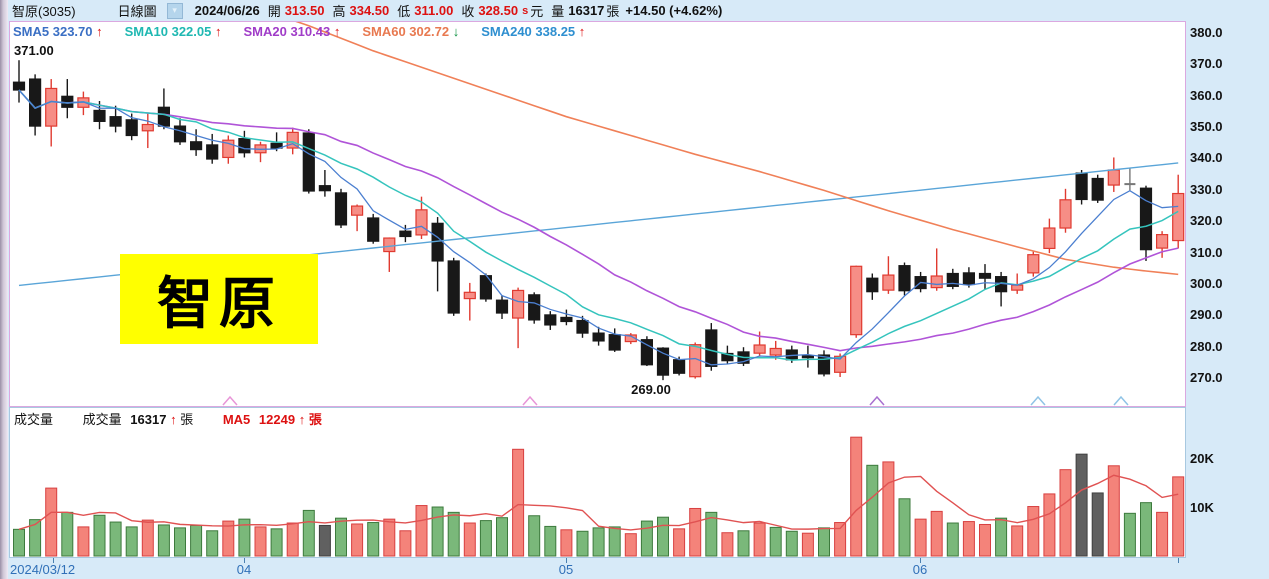 The width and height of the screenshot is (1269, 579). I want to click on high-price-annotation: 371.00, so click(34, 50).